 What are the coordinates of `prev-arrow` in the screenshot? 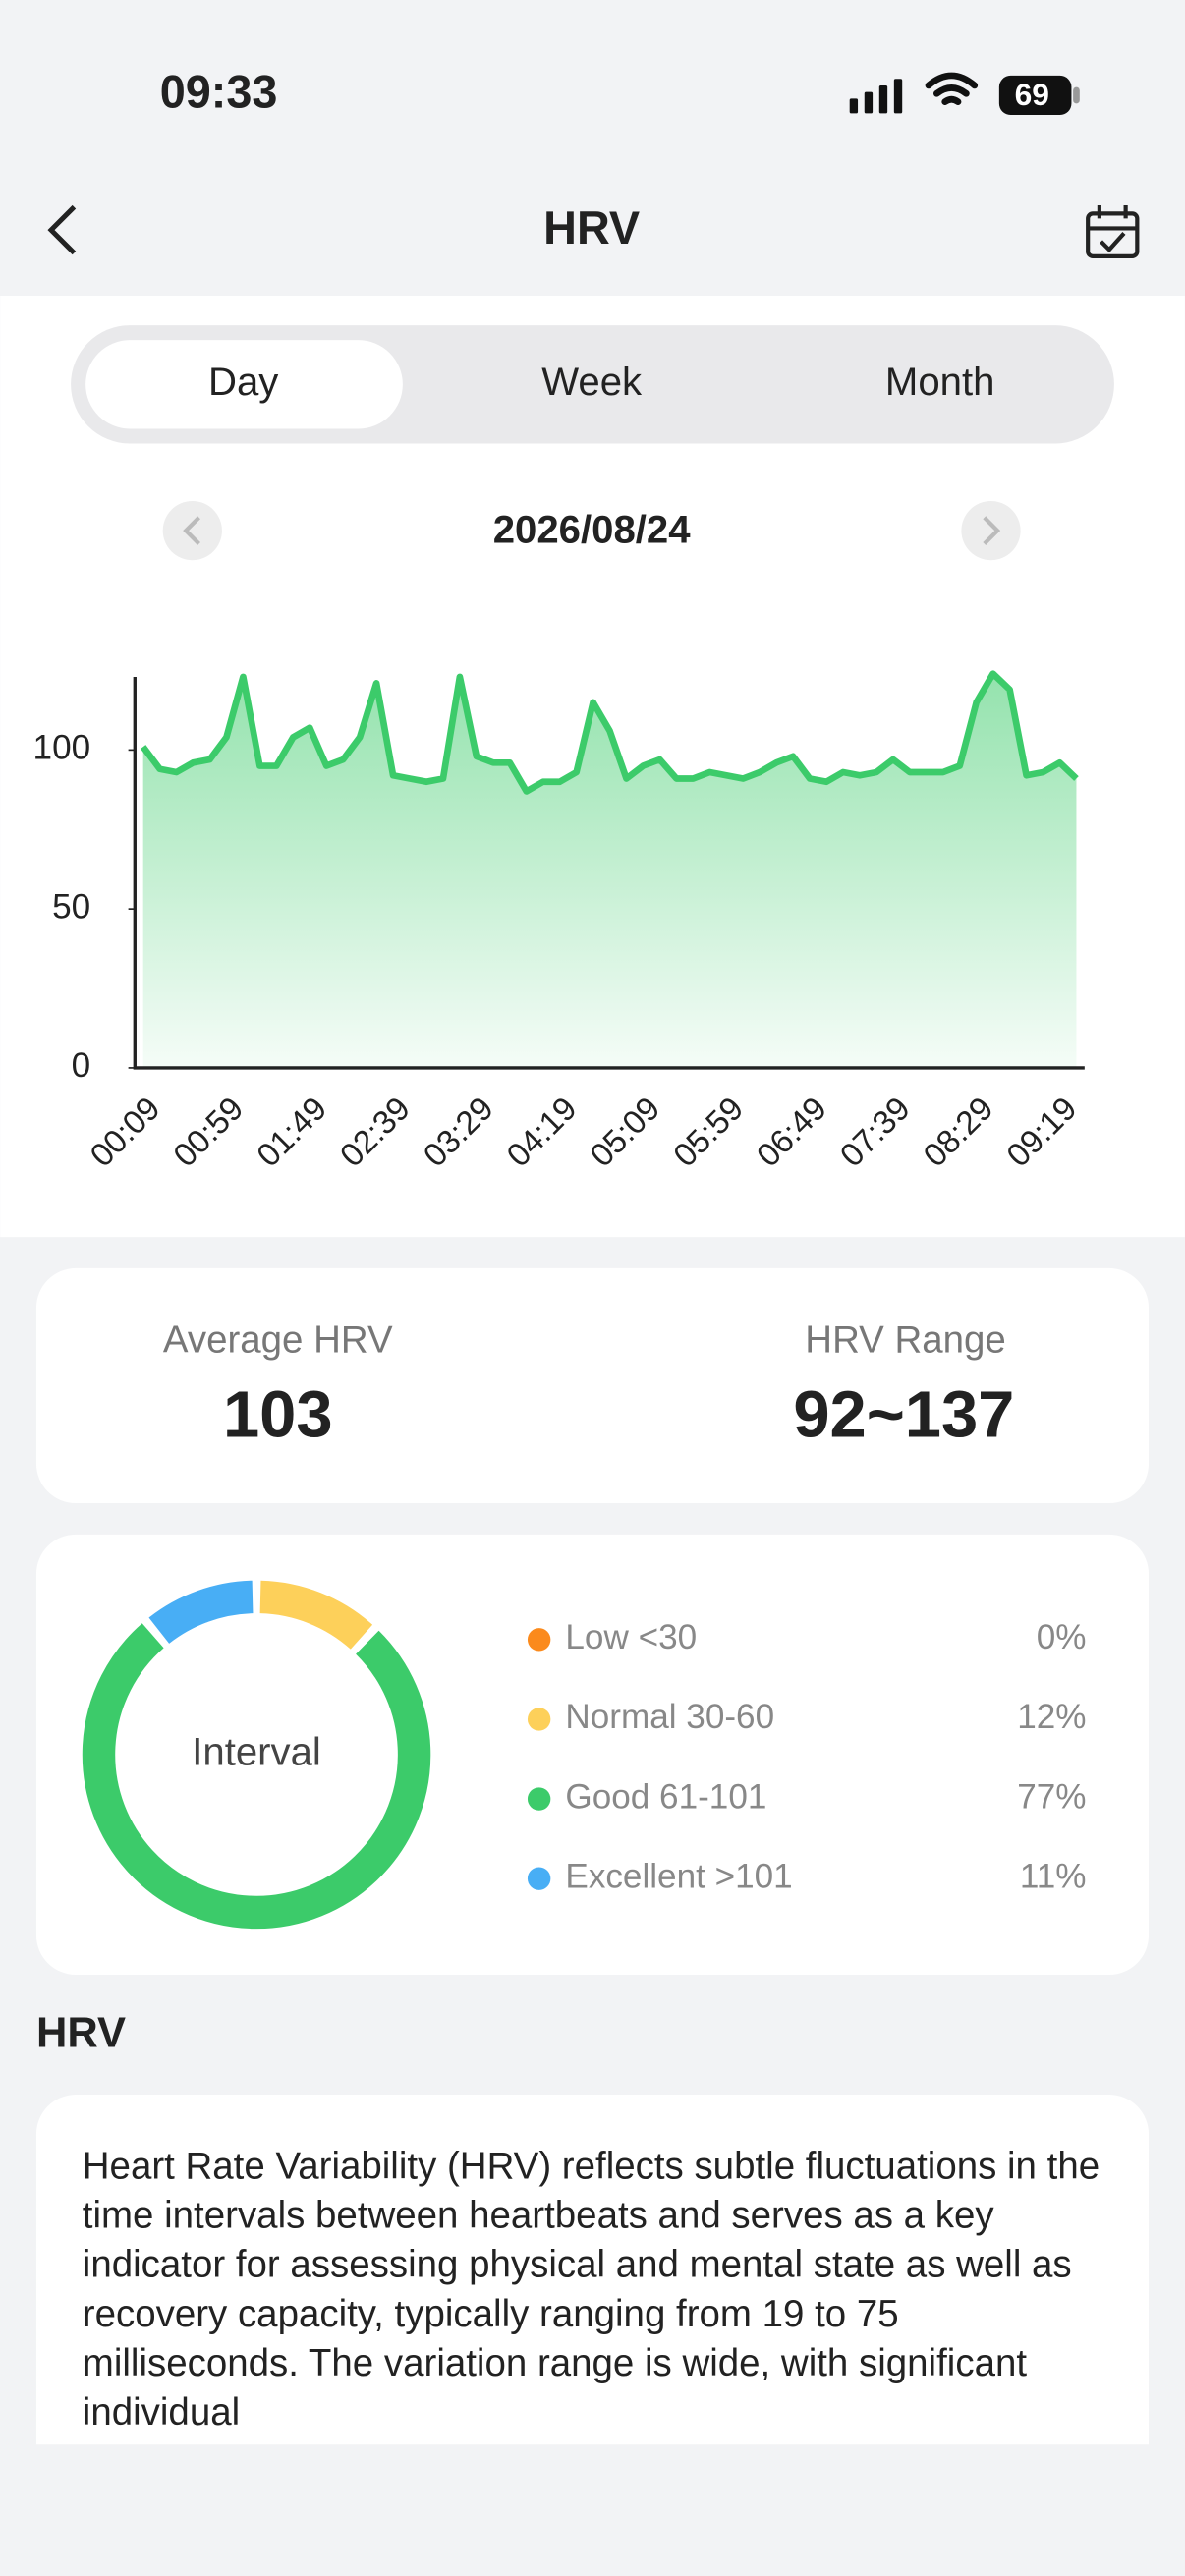 It's located at (192, 530).